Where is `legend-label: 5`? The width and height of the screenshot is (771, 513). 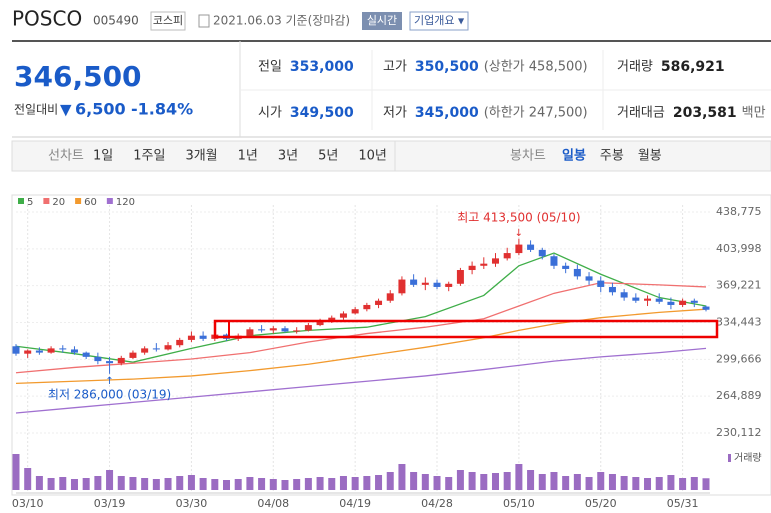
legend-label: 5 is located at coordinates (30, 202).